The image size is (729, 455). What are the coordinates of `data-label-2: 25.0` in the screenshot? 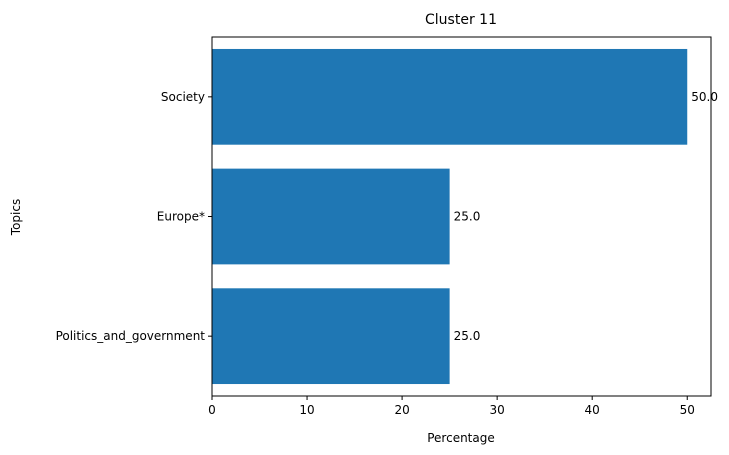 It's located at (467, 336).